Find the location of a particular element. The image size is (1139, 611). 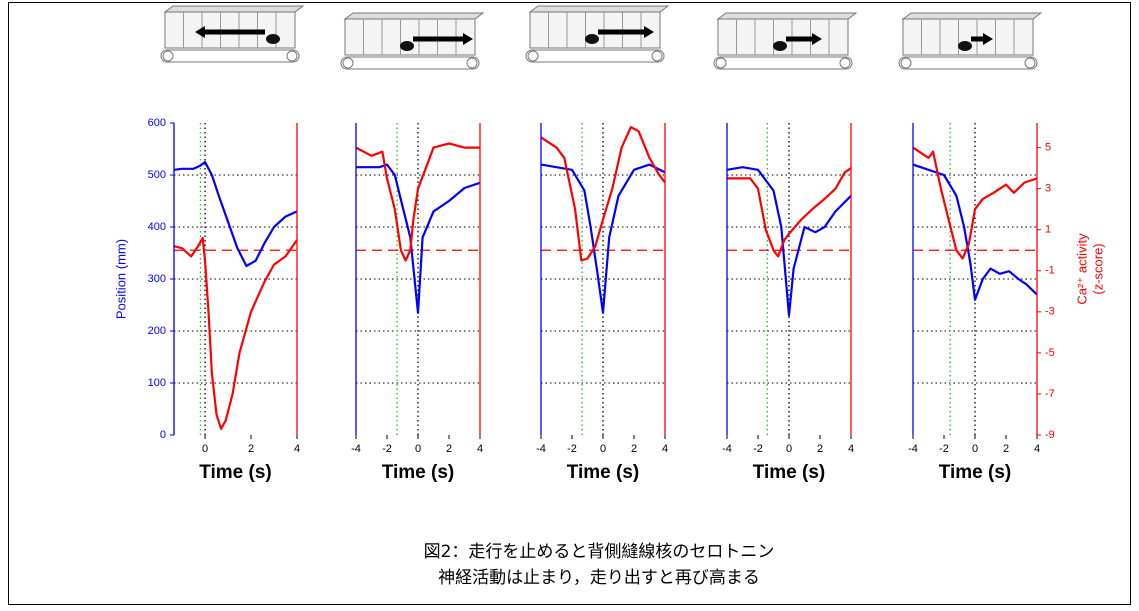

y2-axis-label: (z-score) is located at coordinates (1097, 268).